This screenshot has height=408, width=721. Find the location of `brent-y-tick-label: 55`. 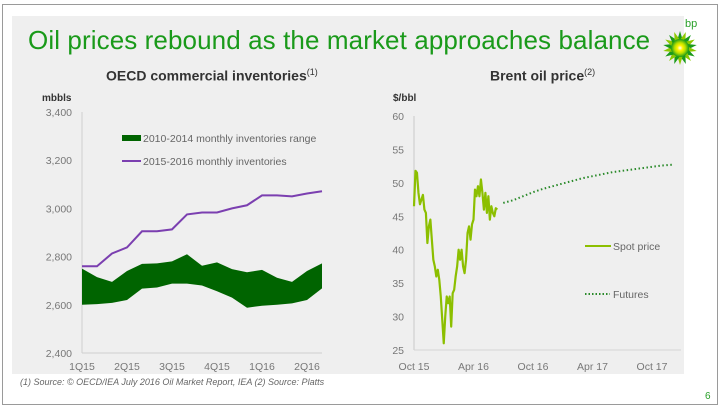

brent-y-tick-label: 55 is located at coordinates (398, 150).